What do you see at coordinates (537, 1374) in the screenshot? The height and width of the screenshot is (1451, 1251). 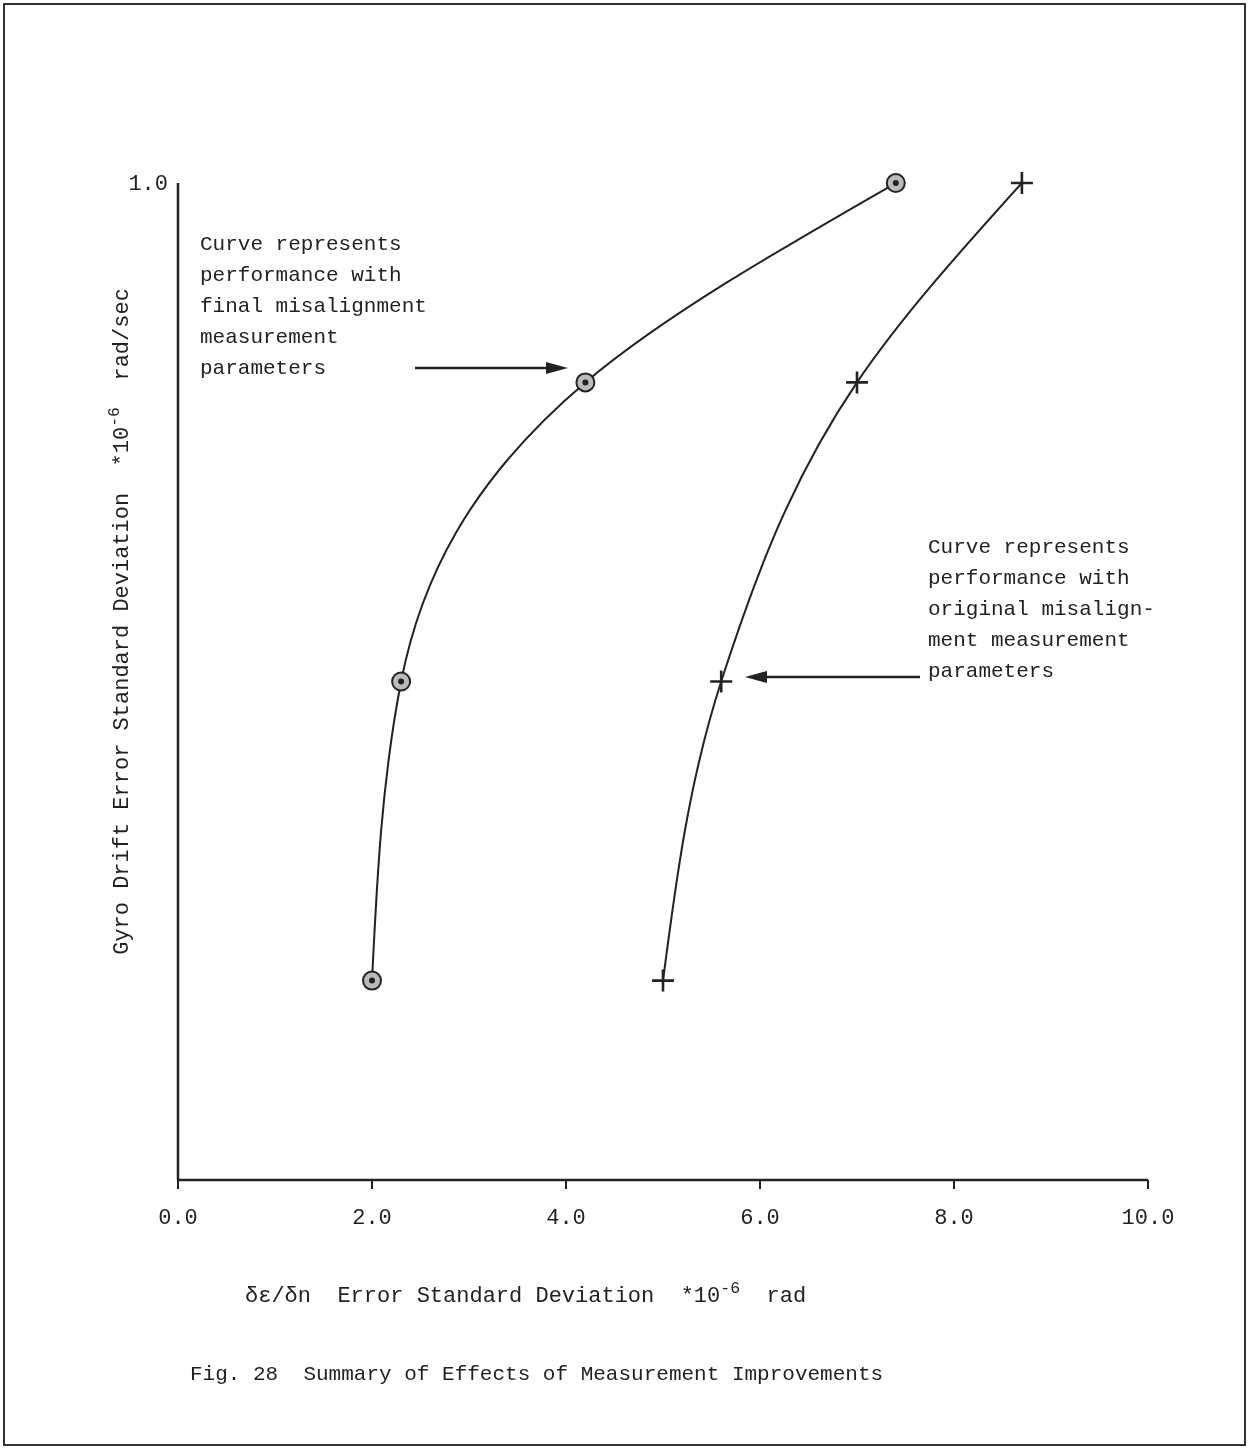 I see `caption: Fig. 28 Summary of Effects of Measurement Improvements` at bounding box center [537, 1374].